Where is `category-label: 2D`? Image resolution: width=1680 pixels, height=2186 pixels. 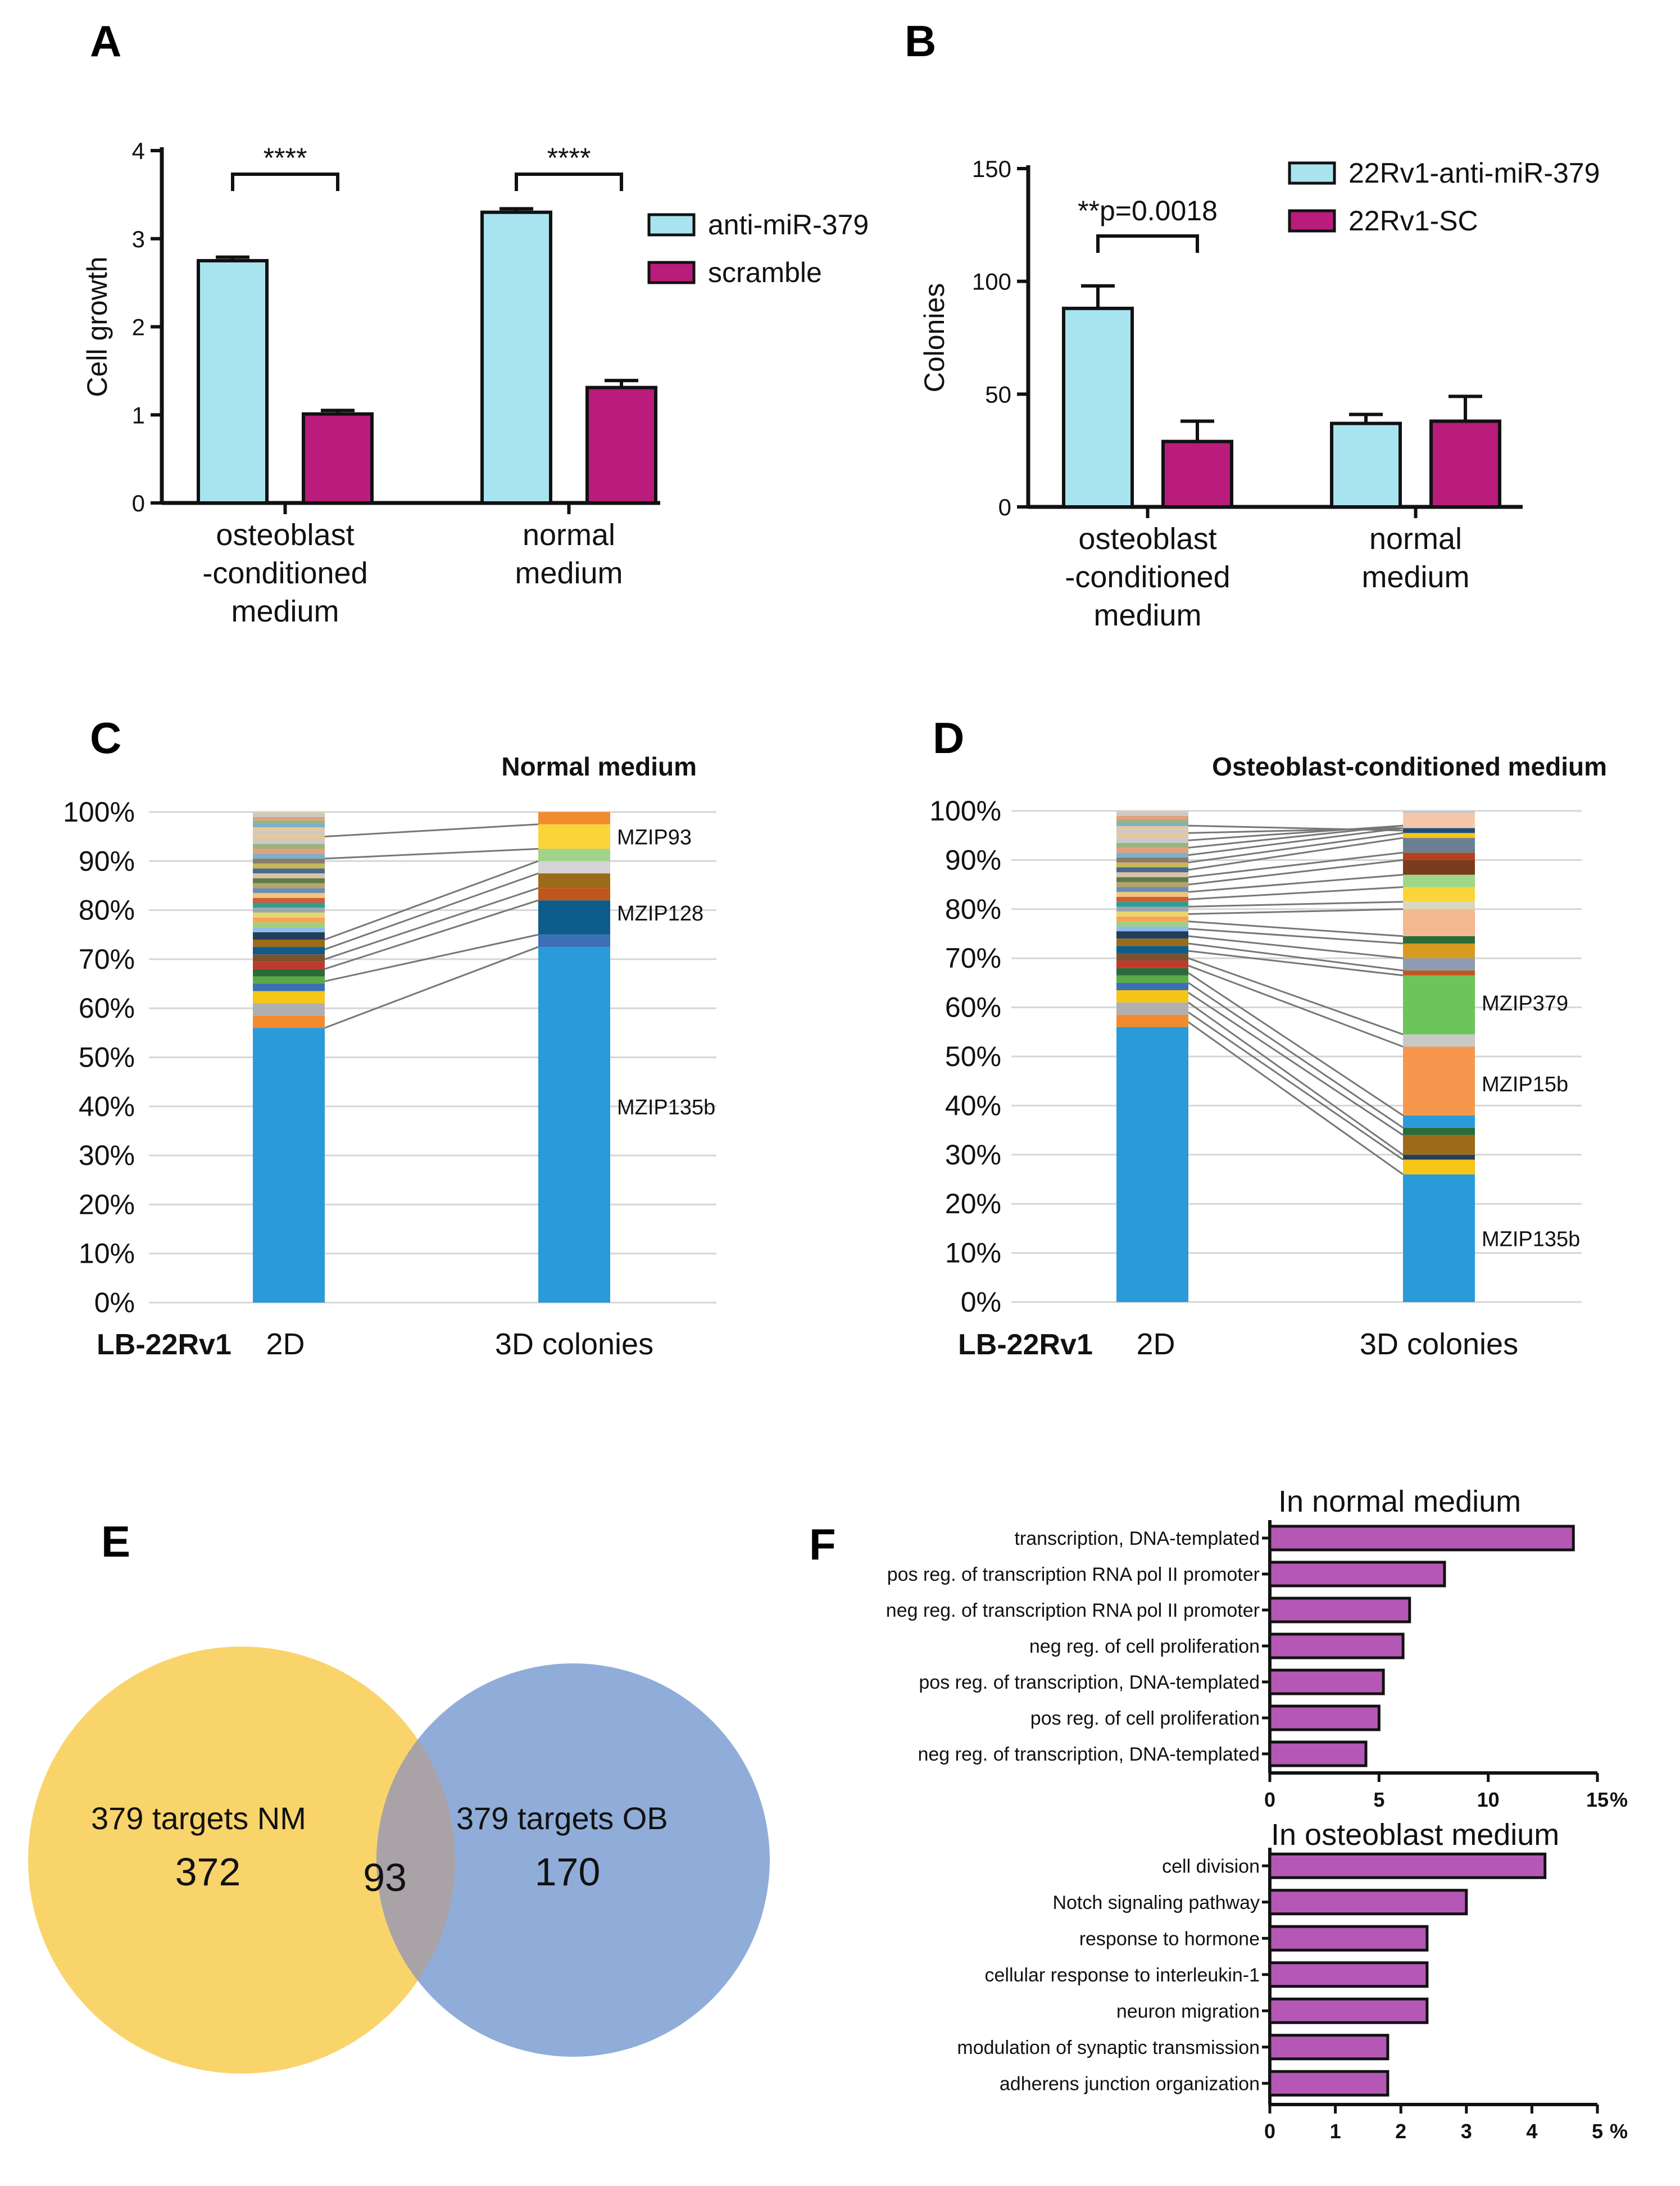 category-label: 2D is located at coordinates (285, 1344).